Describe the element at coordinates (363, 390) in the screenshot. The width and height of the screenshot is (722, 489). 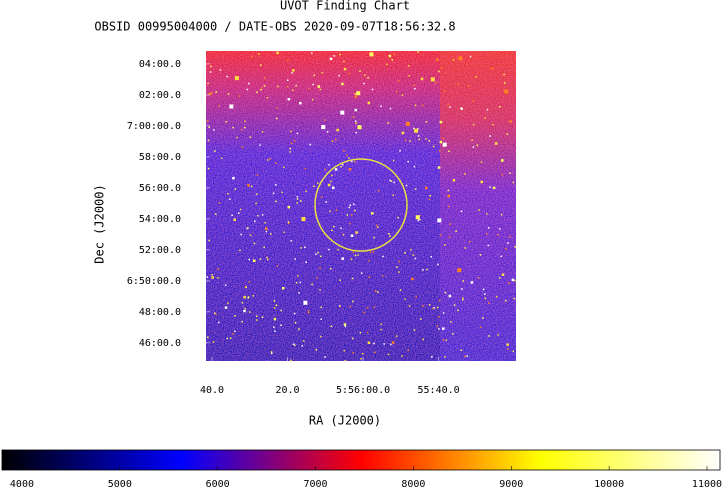
I see `x-tick-label: 5:56:00.0` at that location.